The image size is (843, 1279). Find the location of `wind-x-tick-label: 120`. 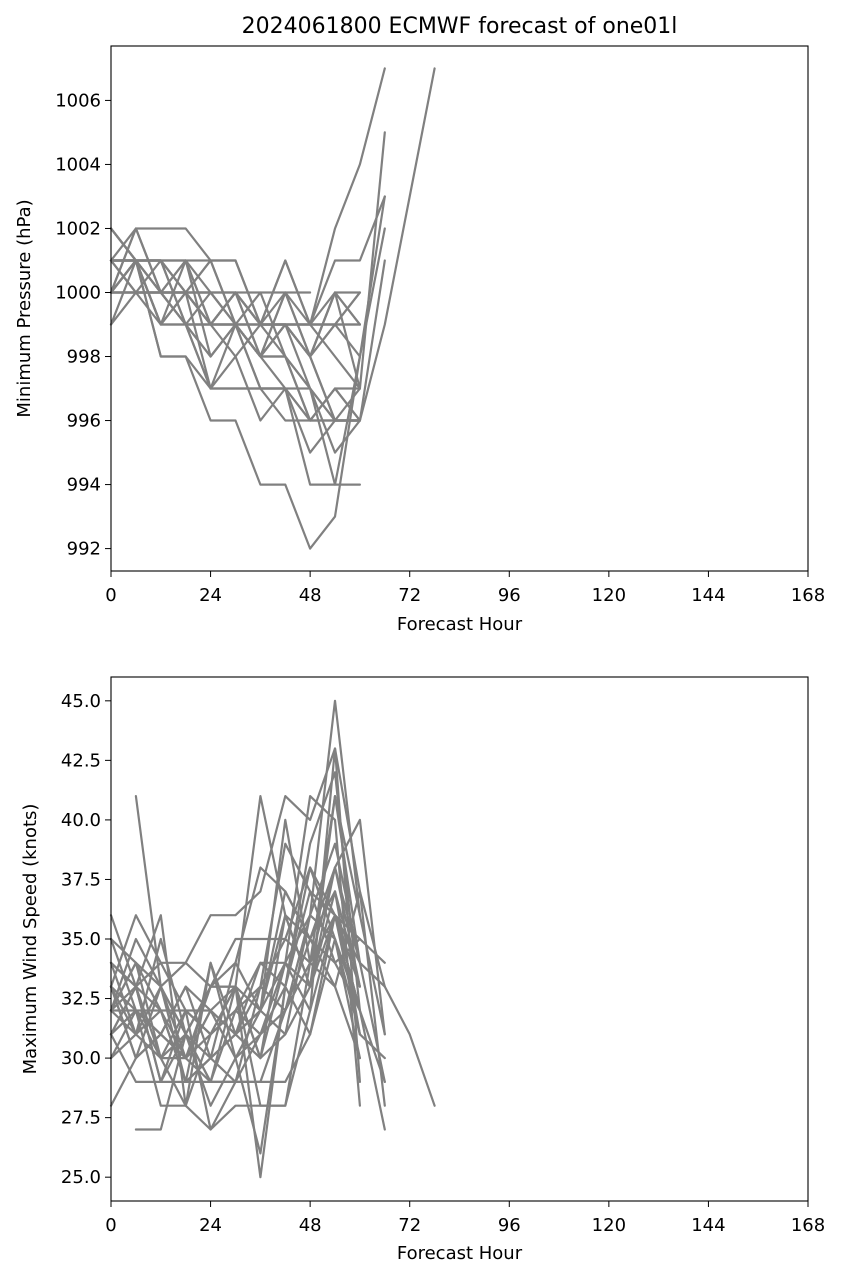

wind-x-tick-label: 120 is located at coordinates (609, 1225).